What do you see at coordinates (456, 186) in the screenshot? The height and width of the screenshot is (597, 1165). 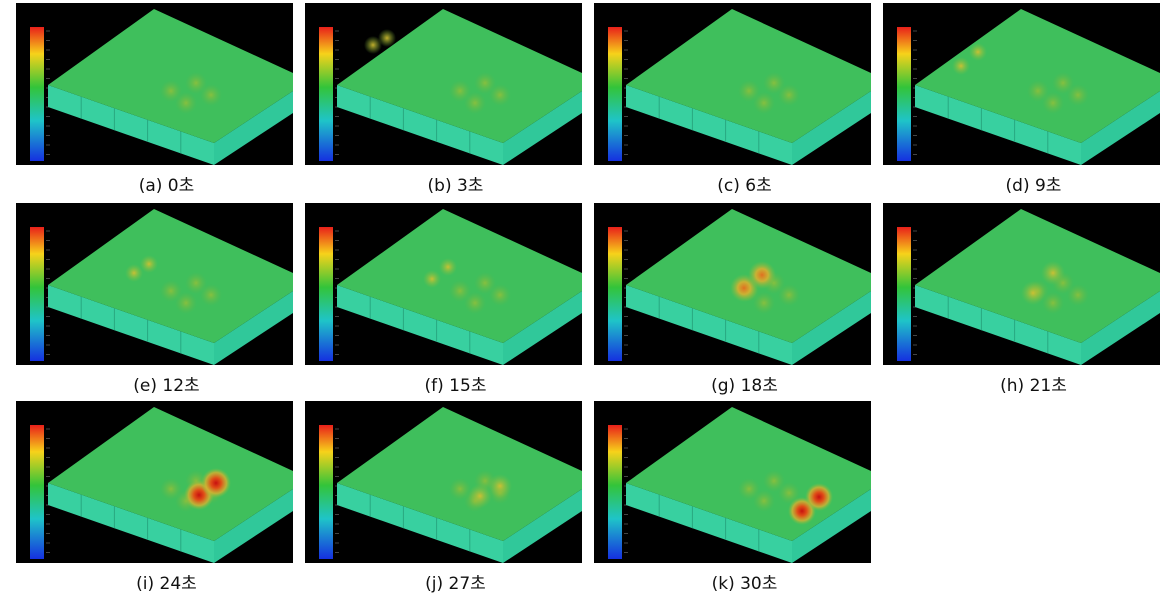 I see `caption: (b) 3초` at bounding box center [456, 186].